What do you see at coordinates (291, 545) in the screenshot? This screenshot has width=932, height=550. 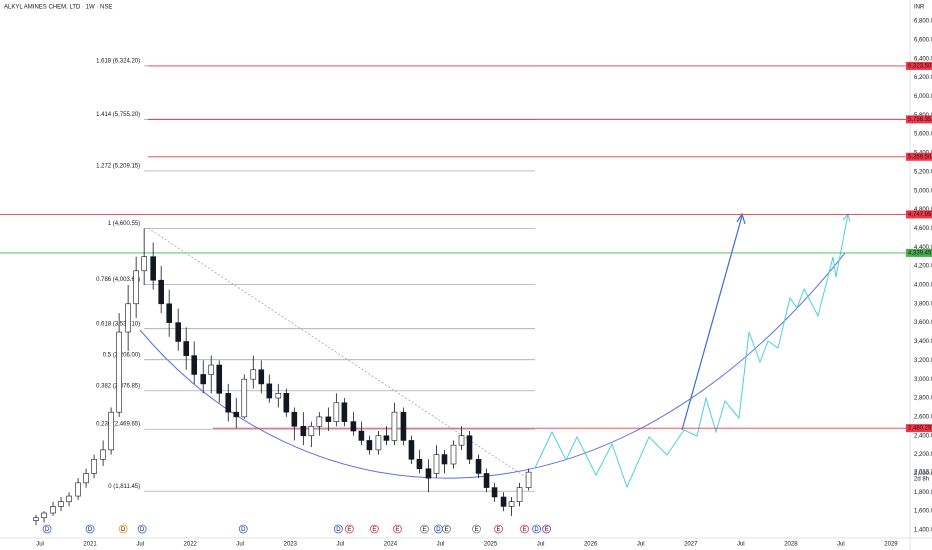 I see `x-tick-label: 2023` at bounding box center [291, 545].